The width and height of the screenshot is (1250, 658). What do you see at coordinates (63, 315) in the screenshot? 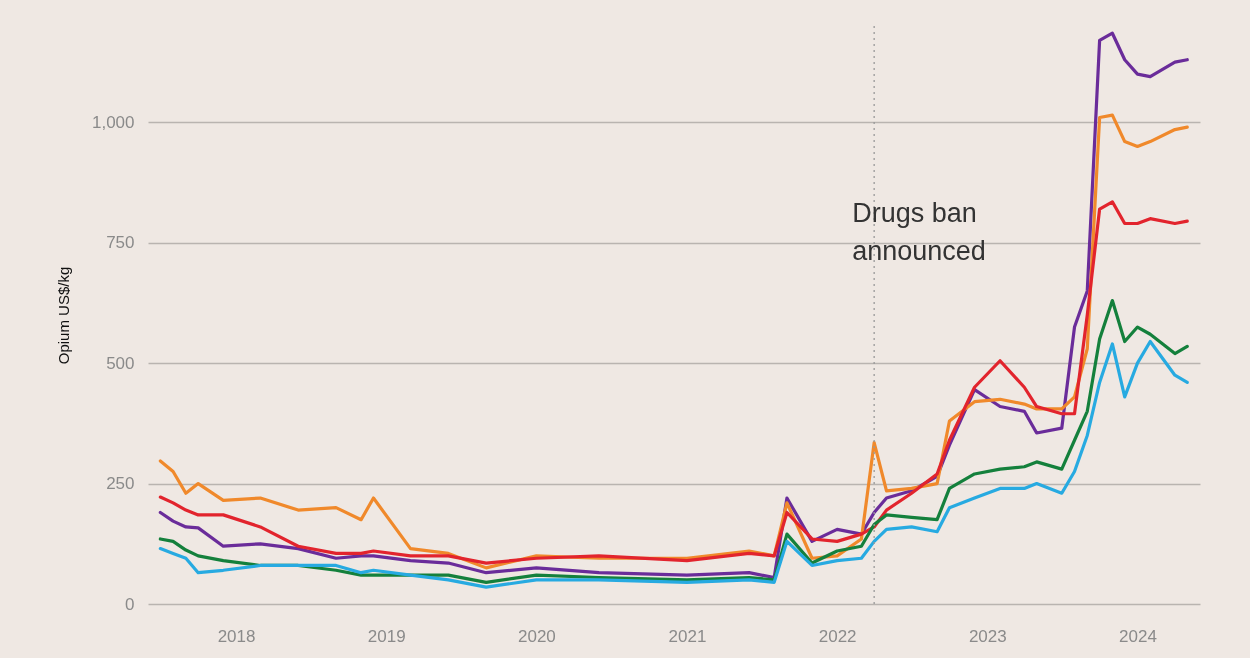
I see `y-axis-title: Opium US$/kg` at bounding box center [63, 315].